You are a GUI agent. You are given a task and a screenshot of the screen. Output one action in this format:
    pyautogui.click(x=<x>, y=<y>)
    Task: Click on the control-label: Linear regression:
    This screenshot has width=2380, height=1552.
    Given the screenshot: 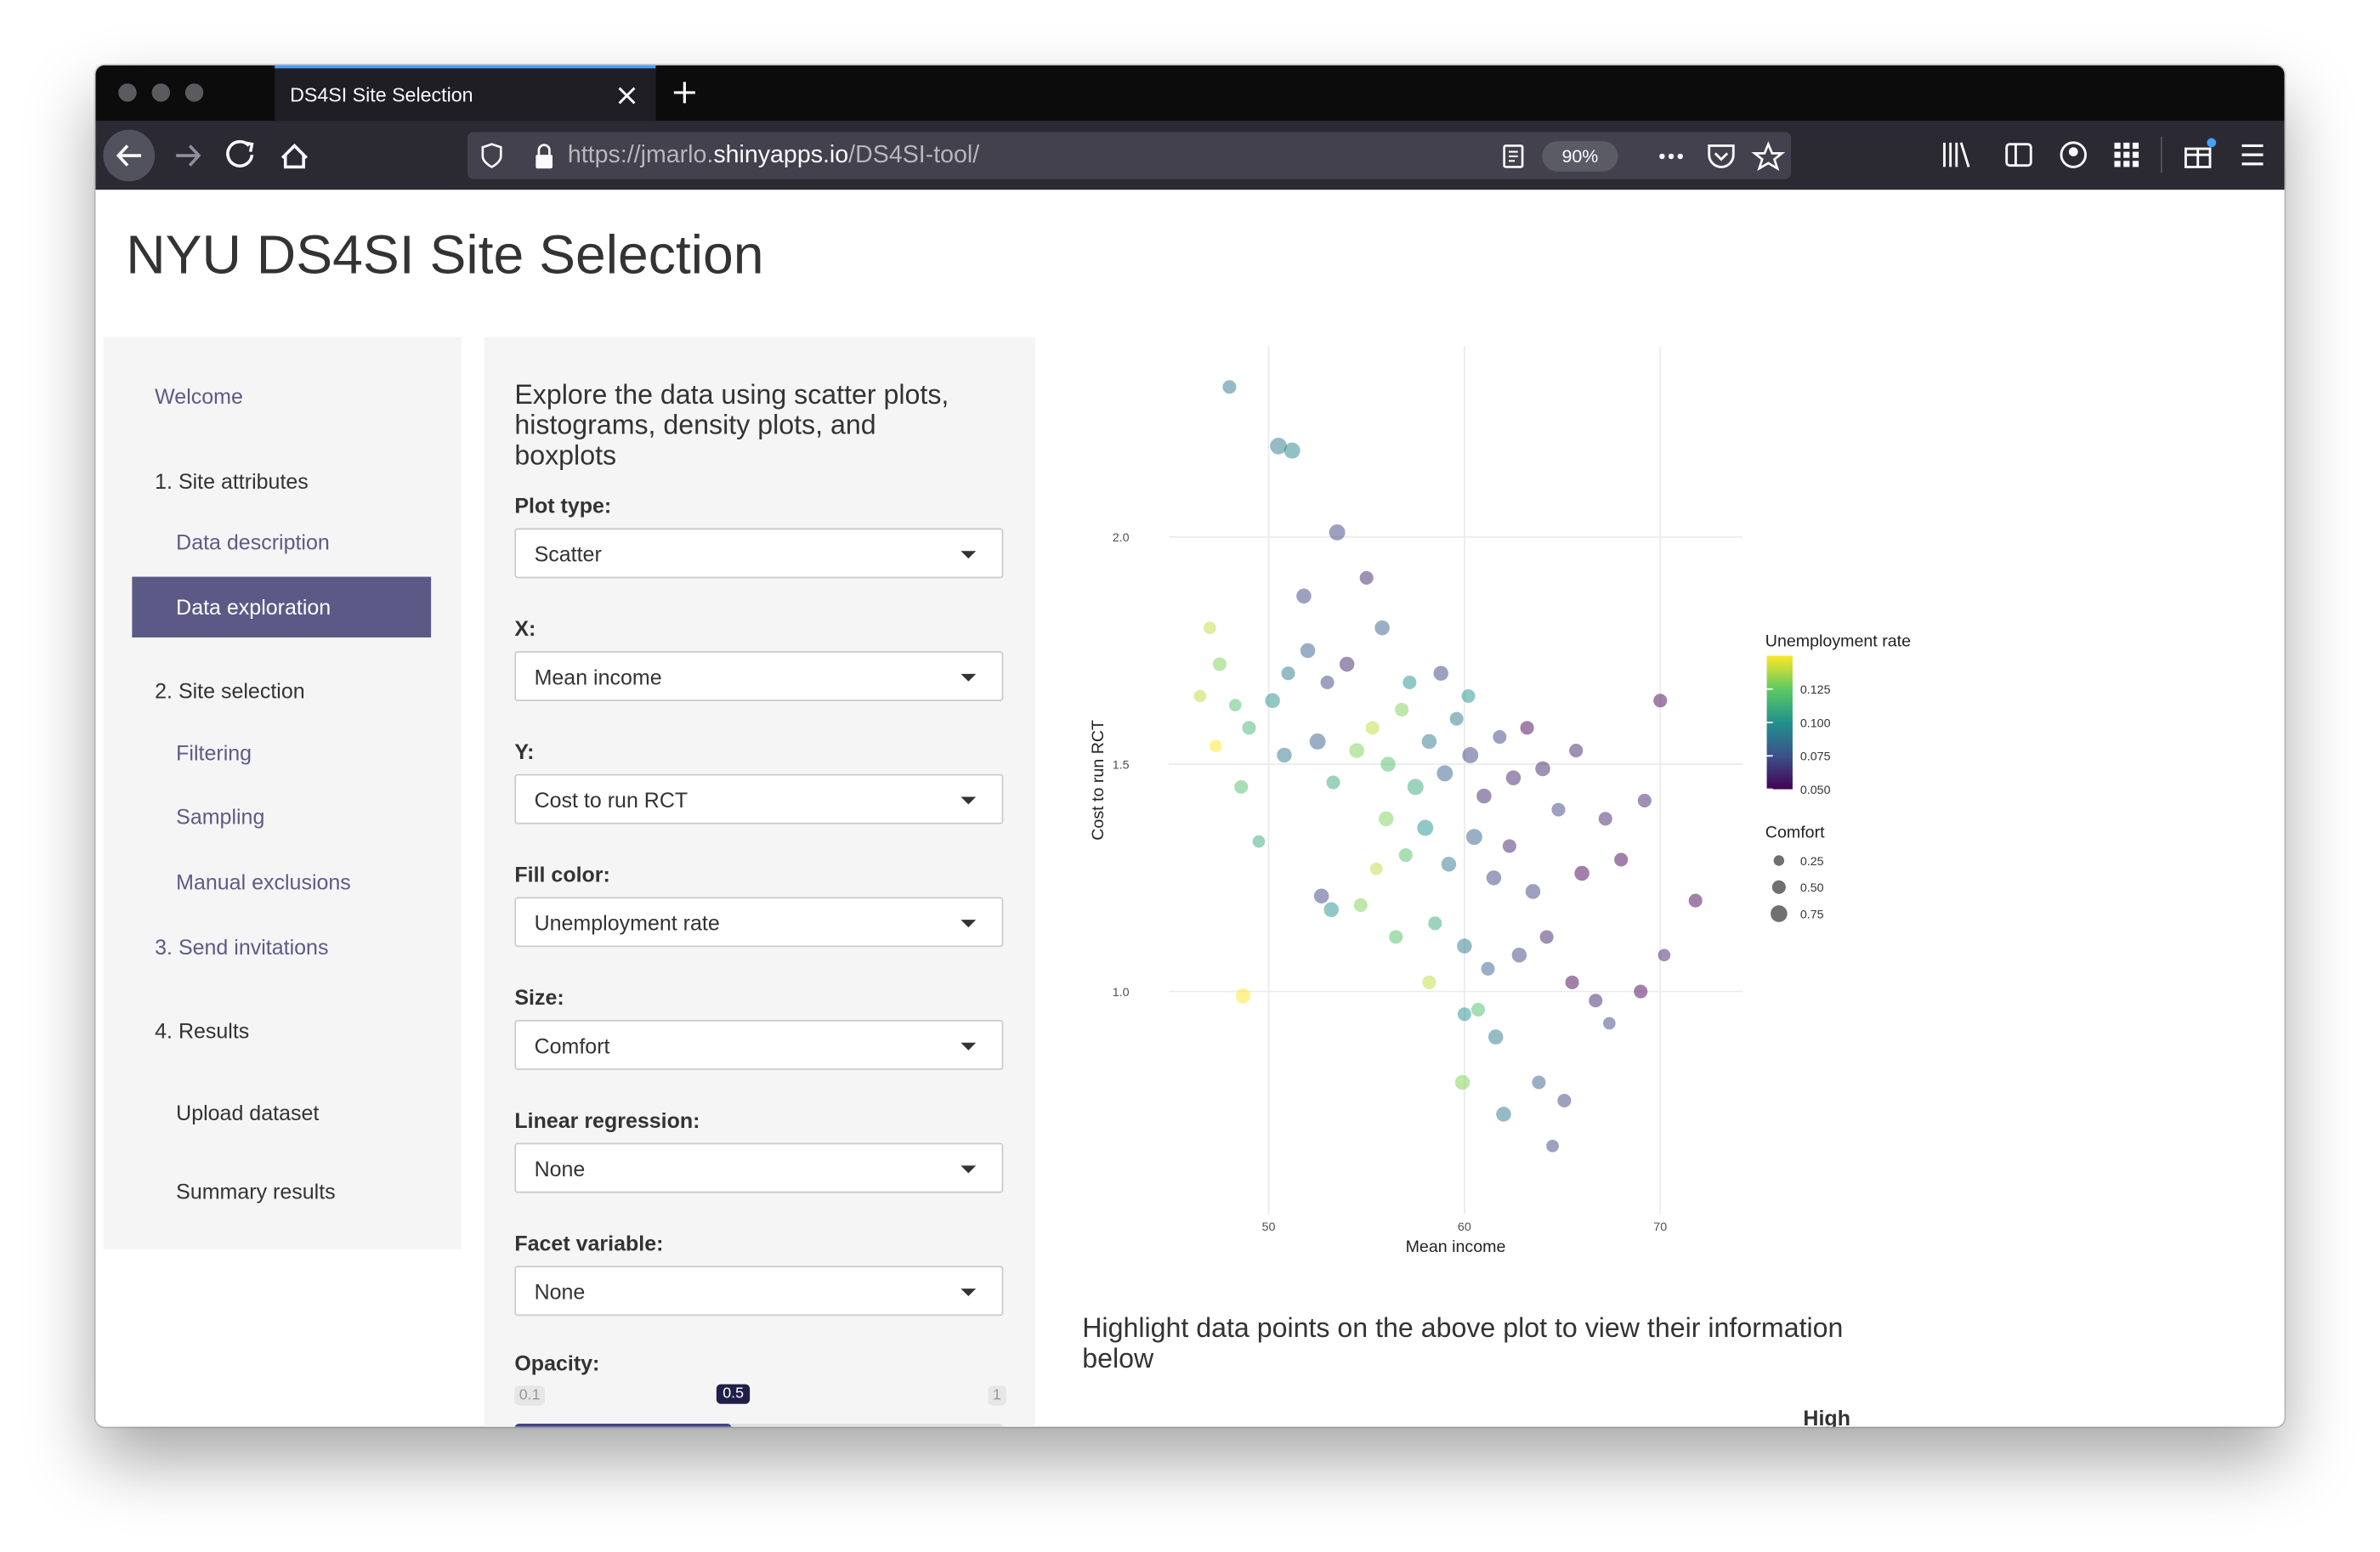 What is the action you would take?
    pyautogui.click(x=607, y=1120)
    